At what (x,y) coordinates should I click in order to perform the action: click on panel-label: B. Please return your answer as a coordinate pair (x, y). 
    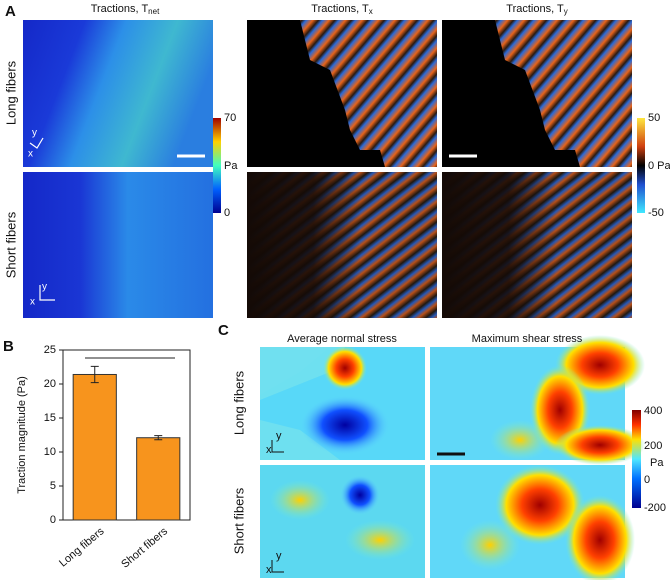
    Looking at the image, I should click on (8, 346).